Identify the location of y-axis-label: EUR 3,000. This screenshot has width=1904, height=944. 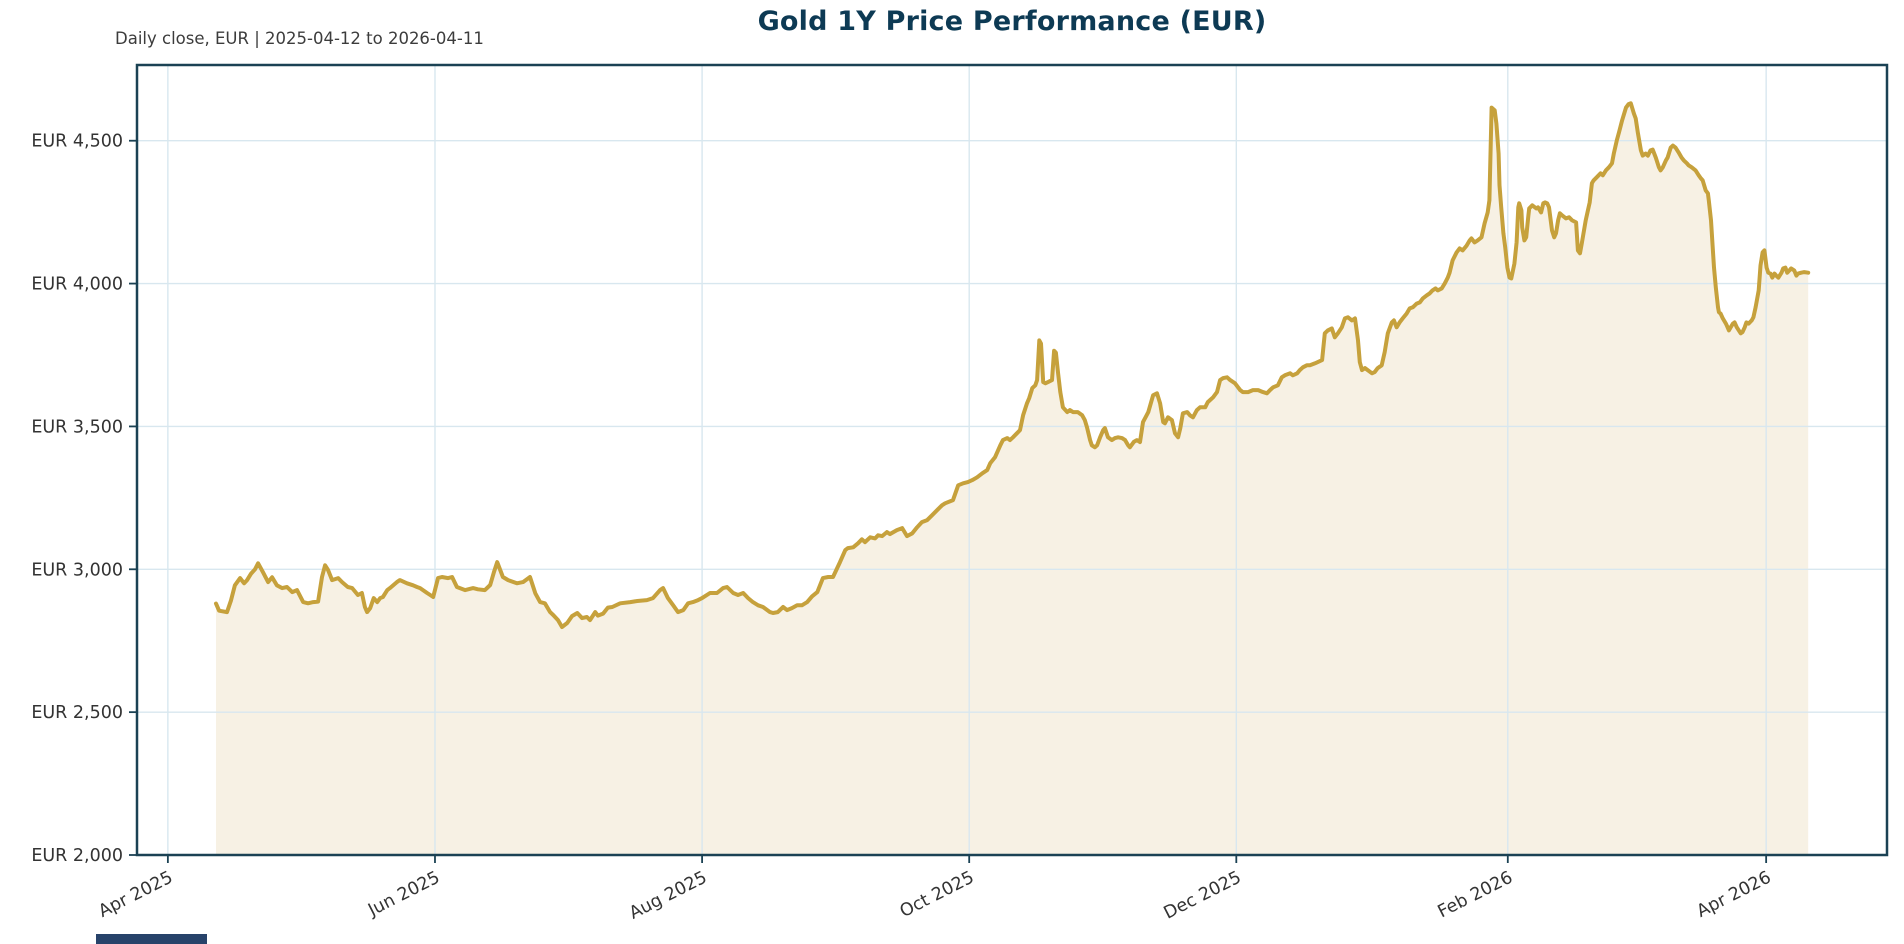
(77, 570).